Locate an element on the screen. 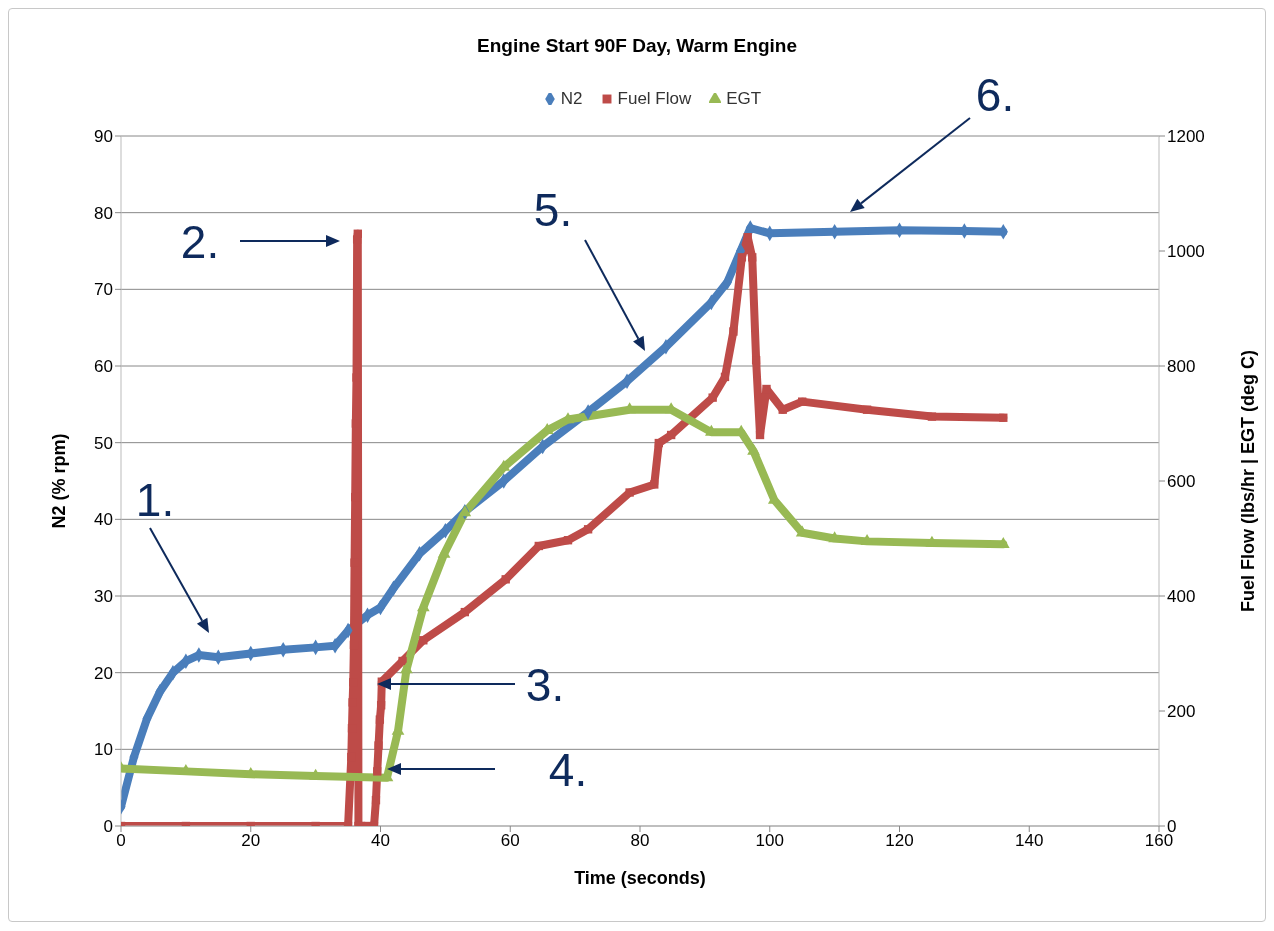 This screenshot has width=1274, height=931. x-tick-label: 140 is located at coordinates (1029, 841).